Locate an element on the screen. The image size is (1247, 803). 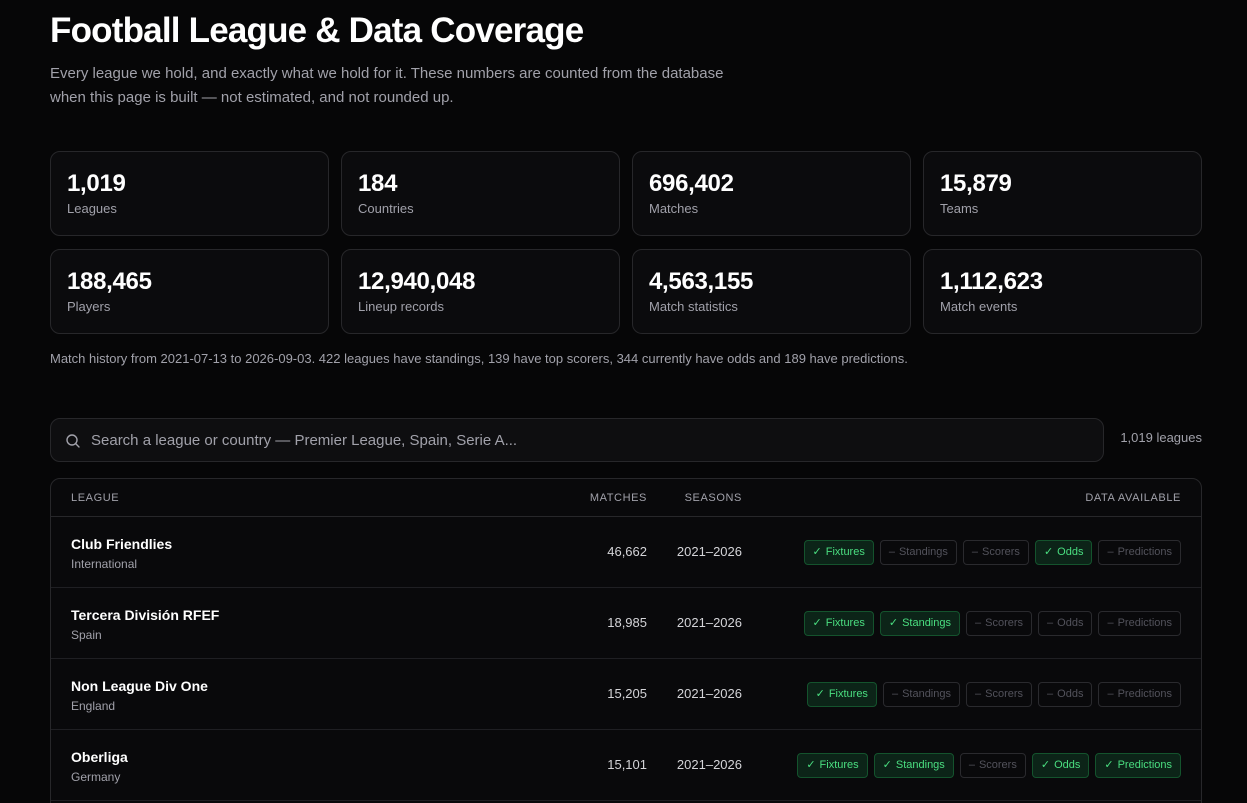
badge-standings: ✓ Standings is located at coordinates (919, 623).